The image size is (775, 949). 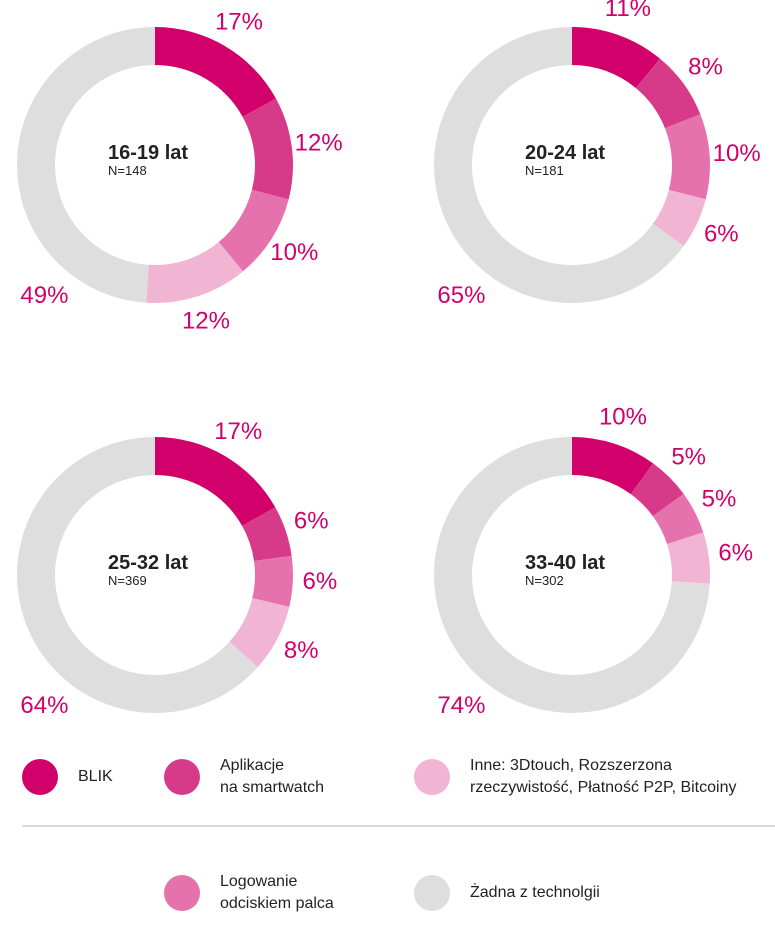 I want to click on donut-subtitle: N=302, so click(x=544, y=580).